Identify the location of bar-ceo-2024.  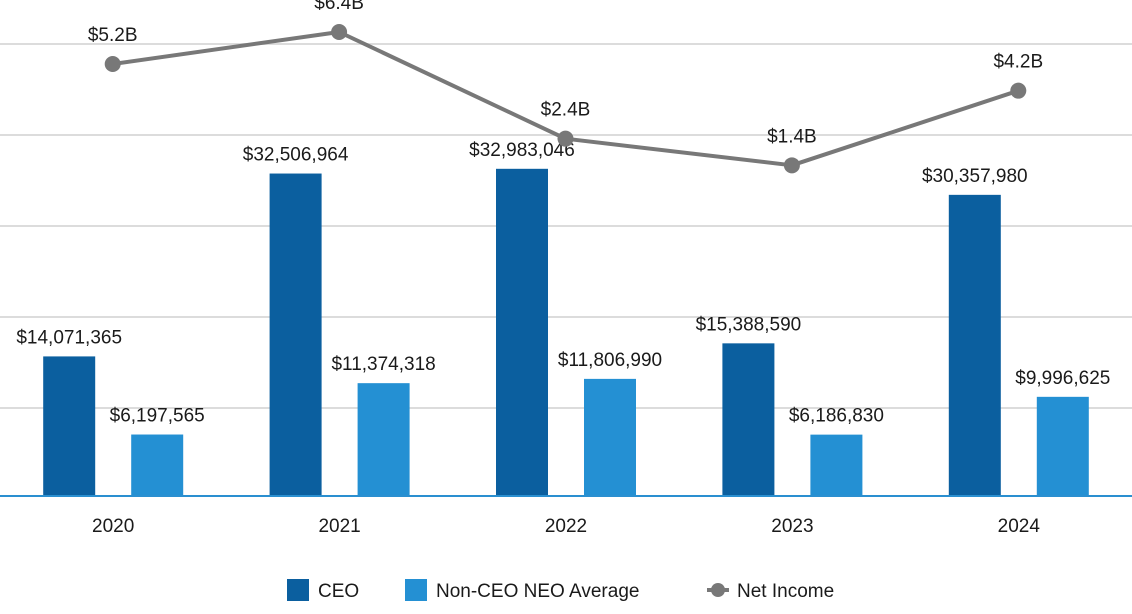
(974, 345).